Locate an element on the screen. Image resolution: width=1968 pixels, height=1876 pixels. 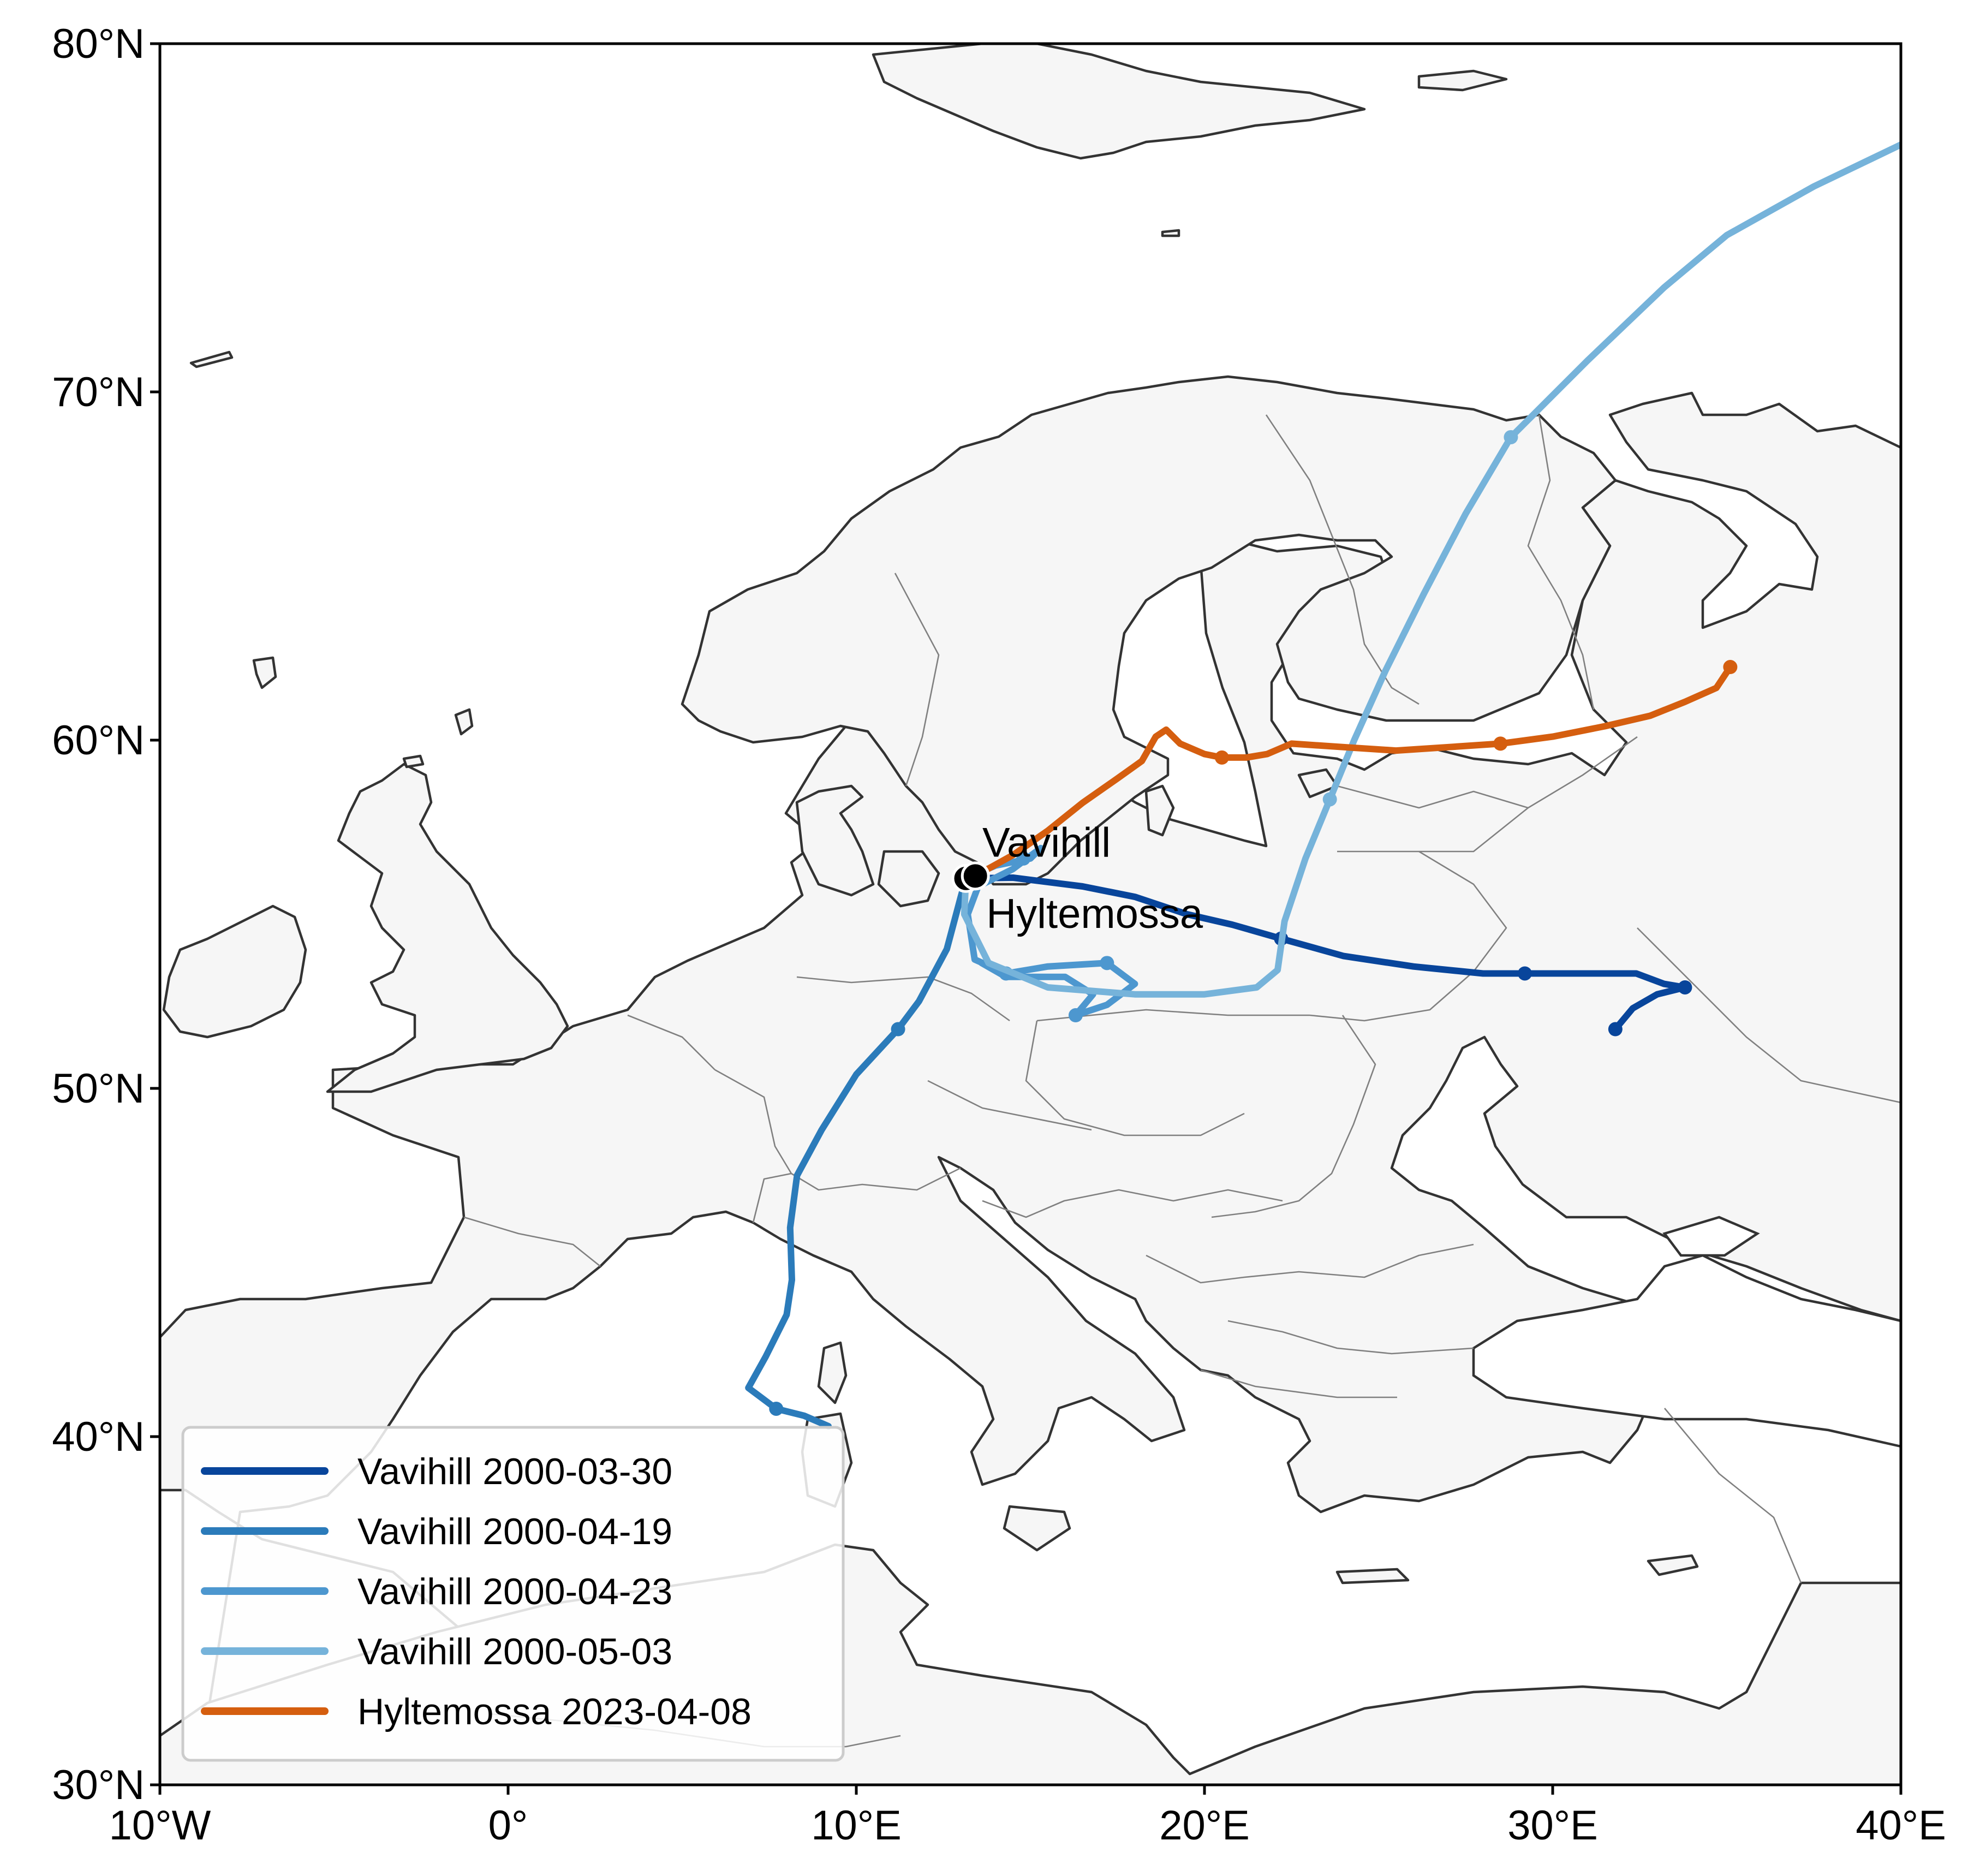
legend-label: Vavihill 2000-04-23 is located at coordinates (514, 1591).